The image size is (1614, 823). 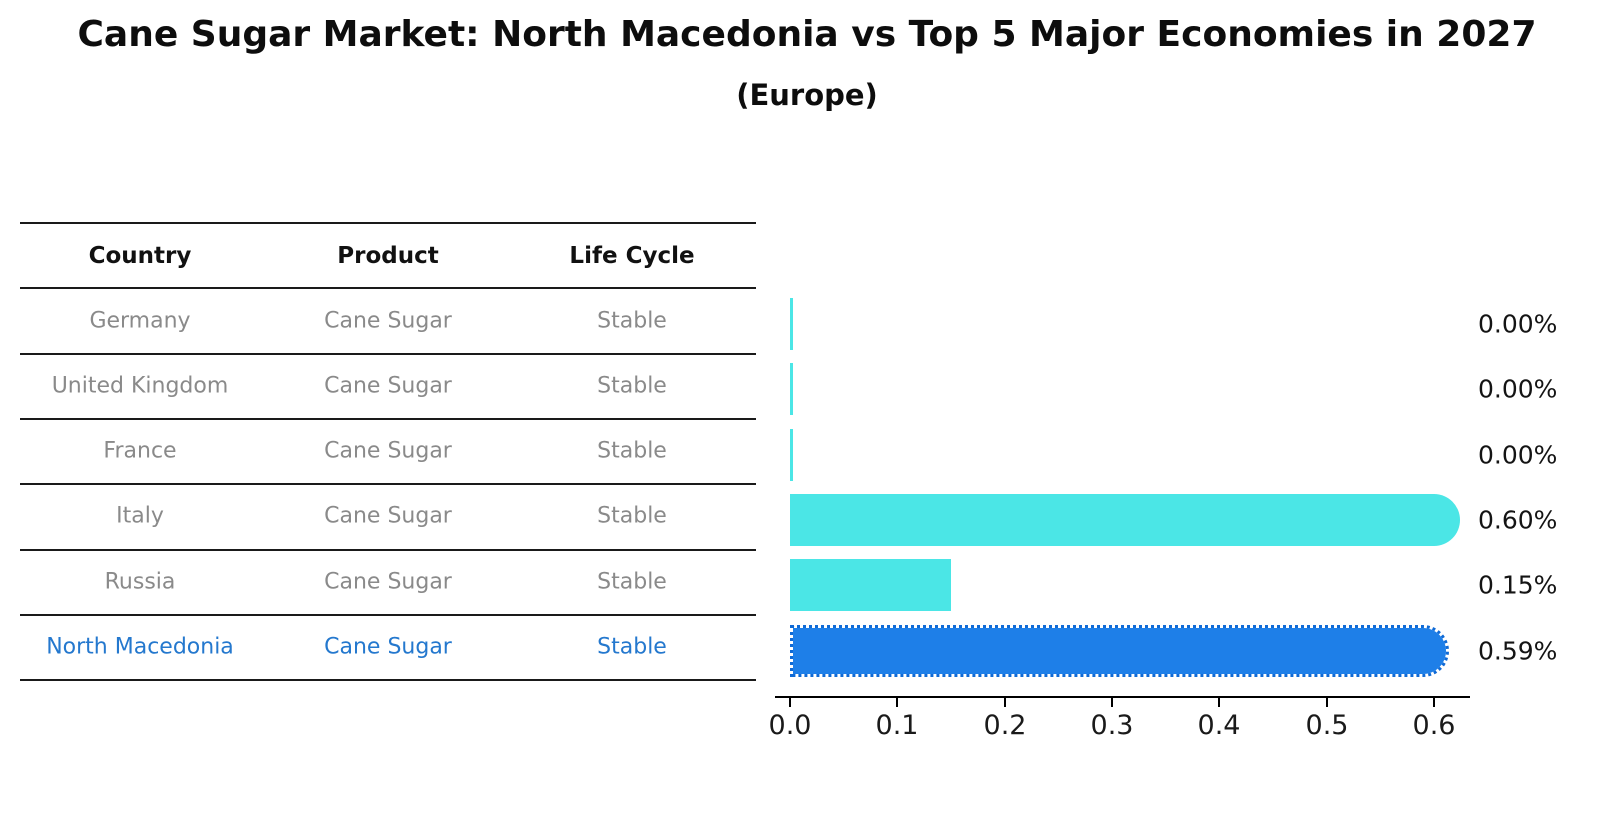 What do you see at coordinates (1219, 725) in the screenshot?
I see `x-tick-label: 0.4` at bounding box center [1219, 725].